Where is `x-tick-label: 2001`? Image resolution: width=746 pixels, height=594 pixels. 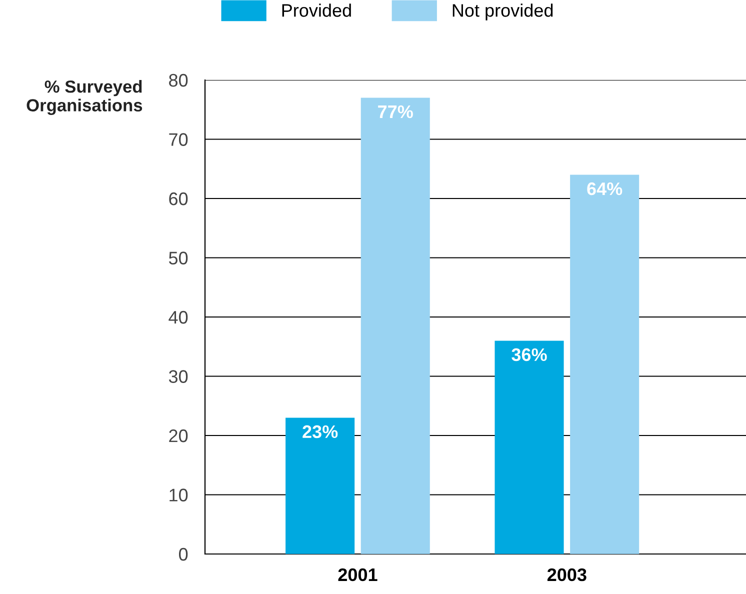 x-tick-label: 2001 is located at coordinates (358, 575).